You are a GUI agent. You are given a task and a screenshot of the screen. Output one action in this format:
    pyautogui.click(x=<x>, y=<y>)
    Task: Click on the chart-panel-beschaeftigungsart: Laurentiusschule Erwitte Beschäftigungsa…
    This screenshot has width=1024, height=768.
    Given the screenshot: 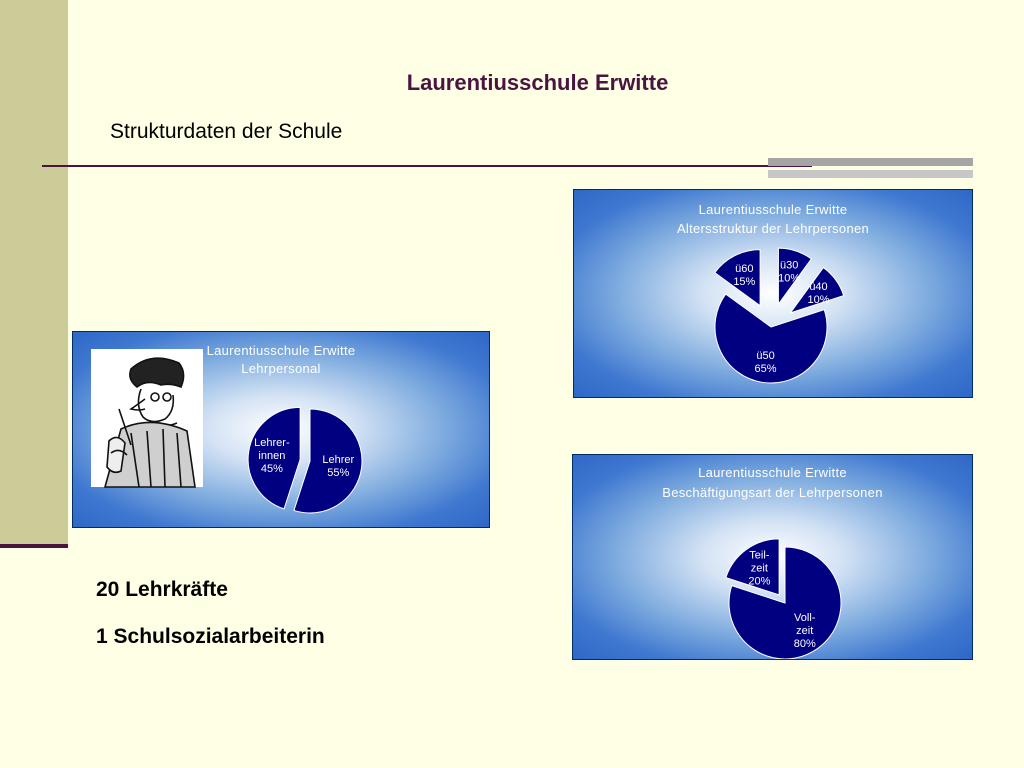 What is the action you would take?
    pyautogui.click(x=772, y=557)
    